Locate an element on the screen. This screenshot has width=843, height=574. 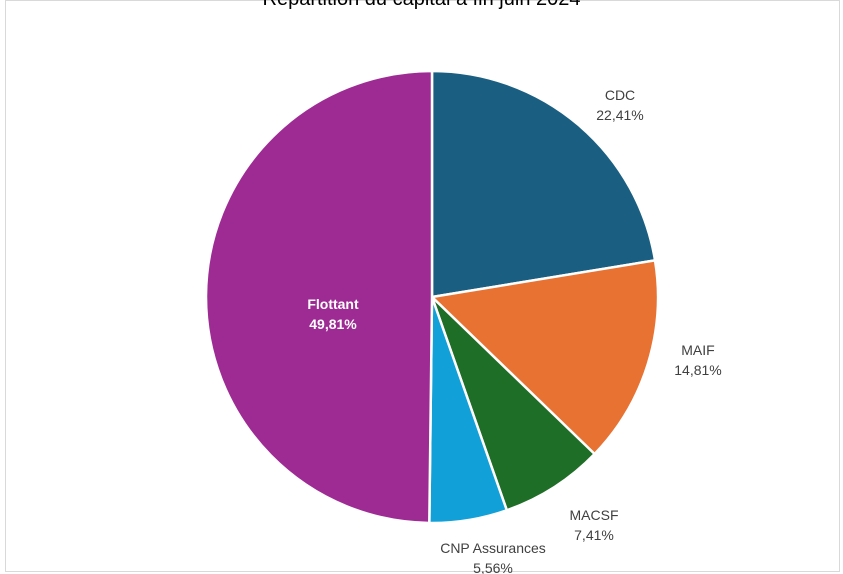
data-label-macsf: MACSF 7,41% is located at coordinates (594, 525).